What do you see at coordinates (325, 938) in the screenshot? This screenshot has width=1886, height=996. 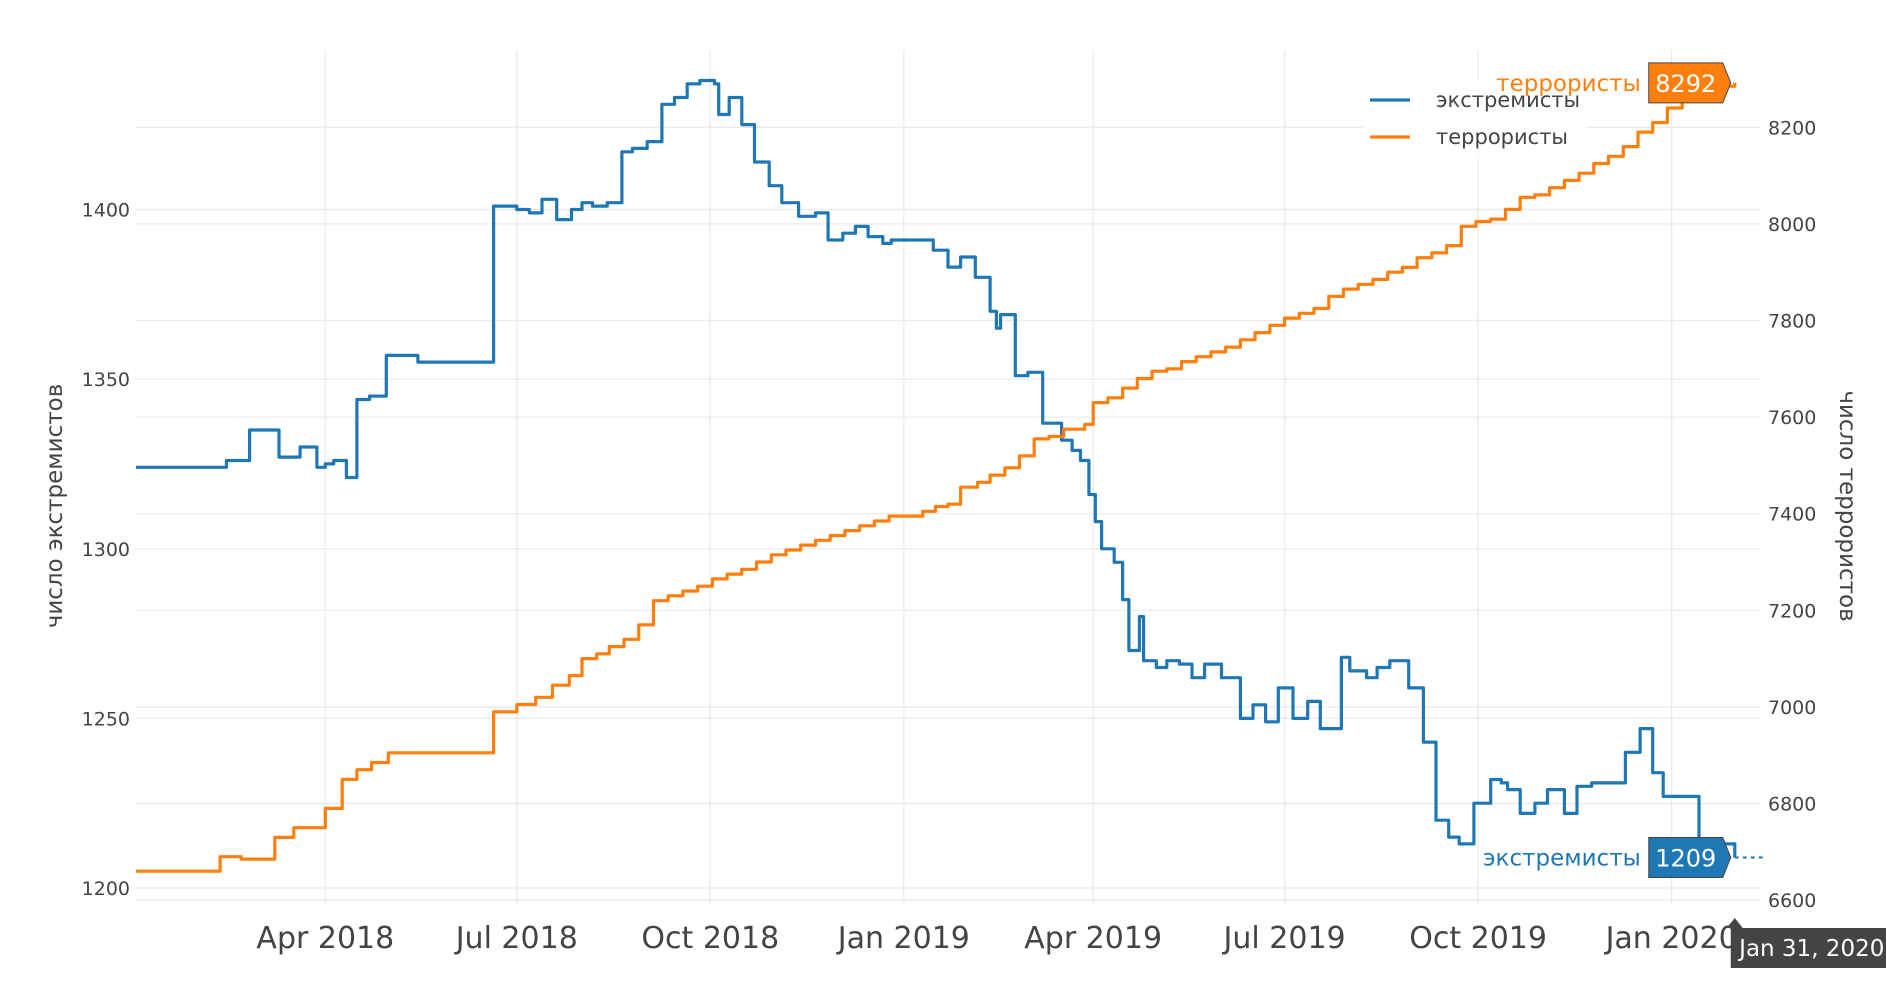 I see `x-tick-label: Apr 2018` at bounding box center [325, 938].